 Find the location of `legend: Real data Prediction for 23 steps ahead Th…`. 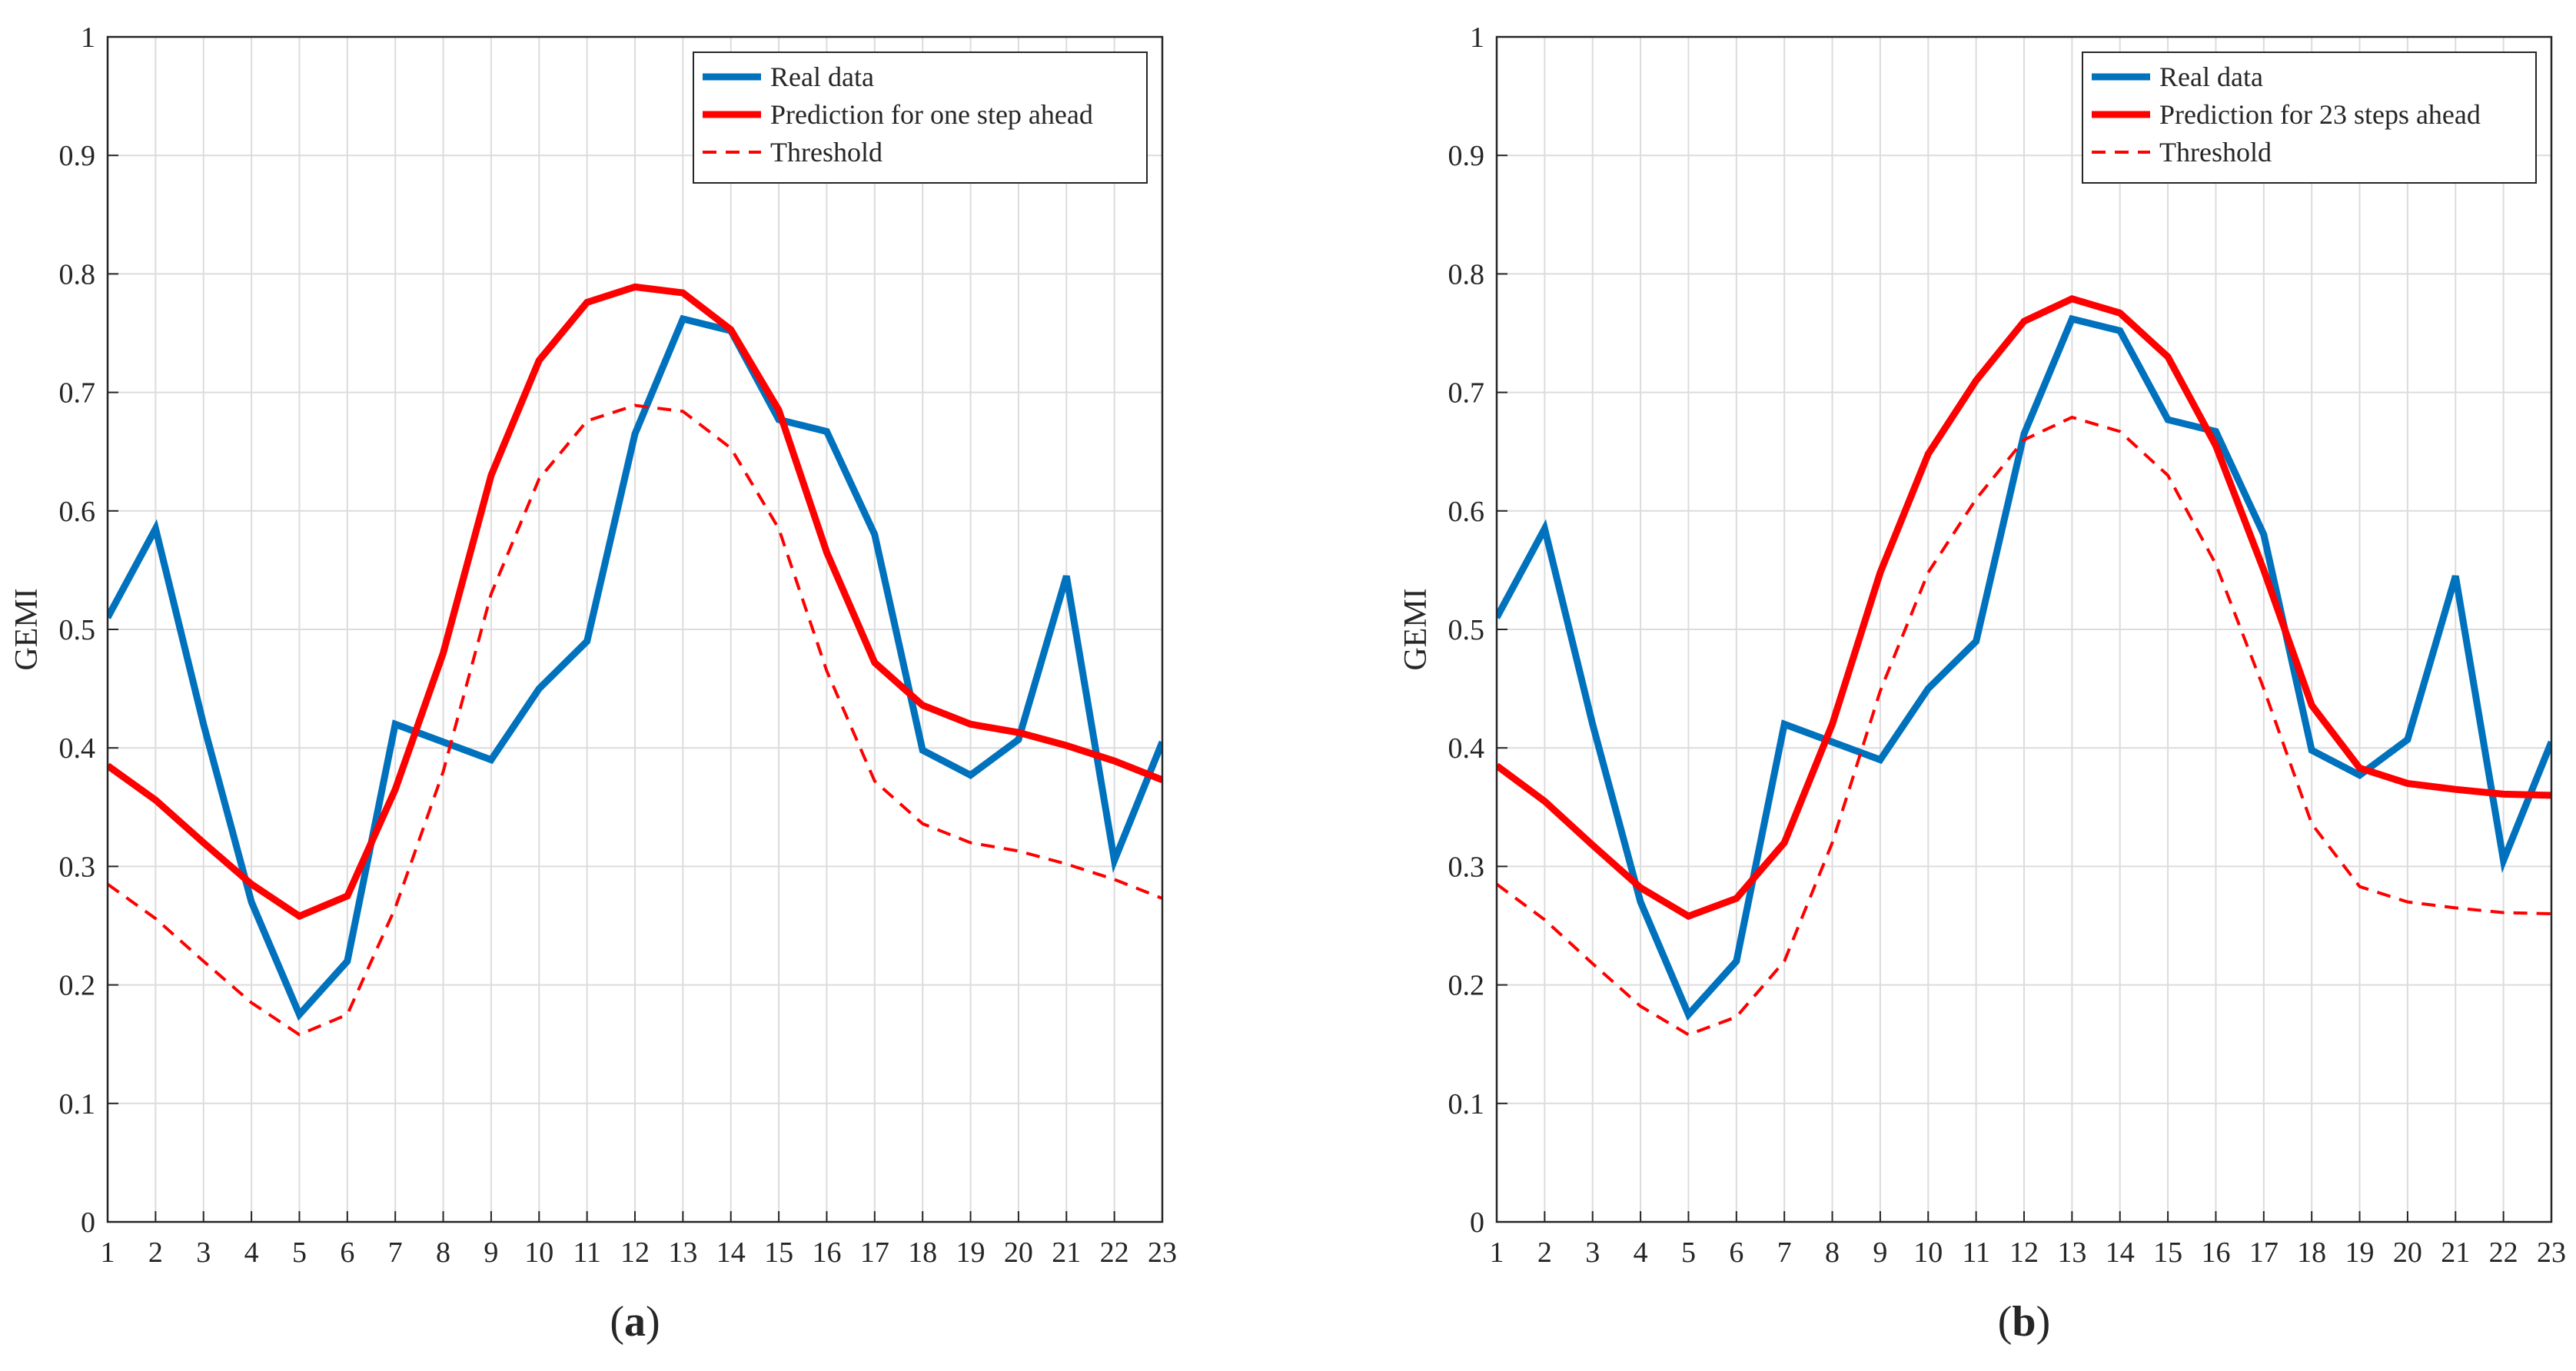

legend: Real data Prediction for 23 steps ahead Th… is located at coordinates (2309, 117).